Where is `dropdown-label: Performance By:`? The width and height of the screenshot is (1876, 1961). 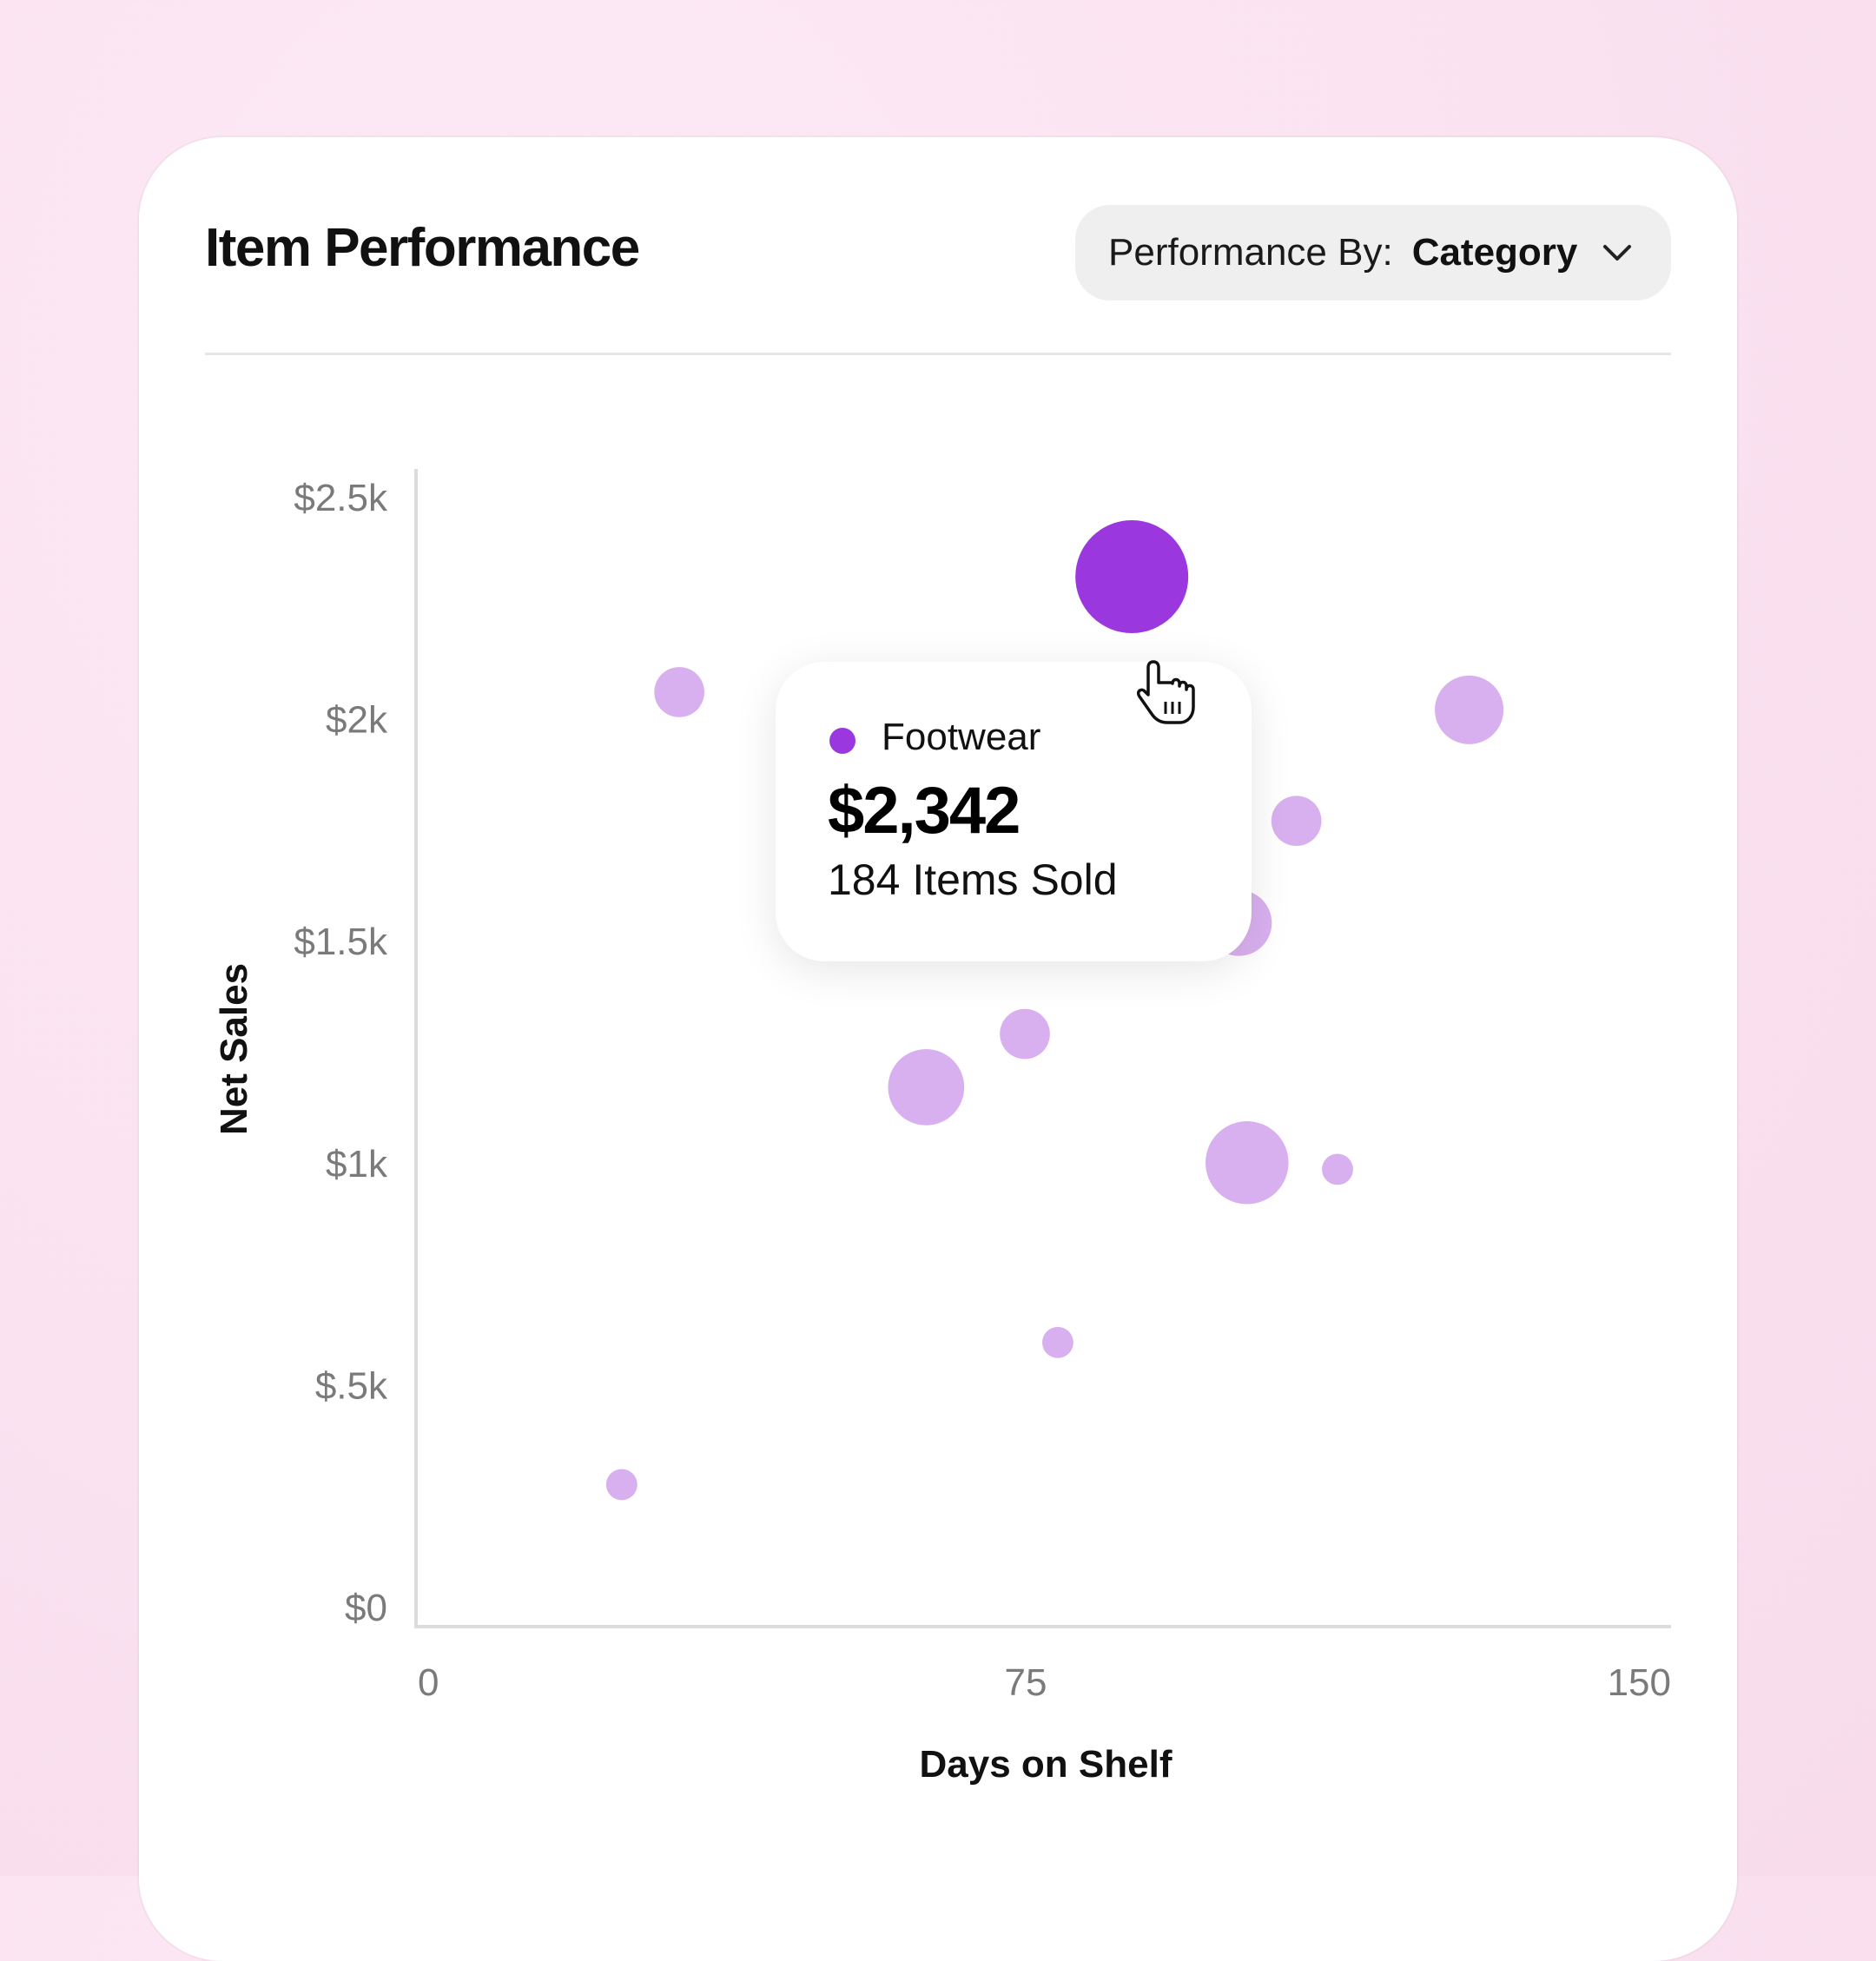
dropdown-label: Performance By: is located at coordinates (1250, 253).